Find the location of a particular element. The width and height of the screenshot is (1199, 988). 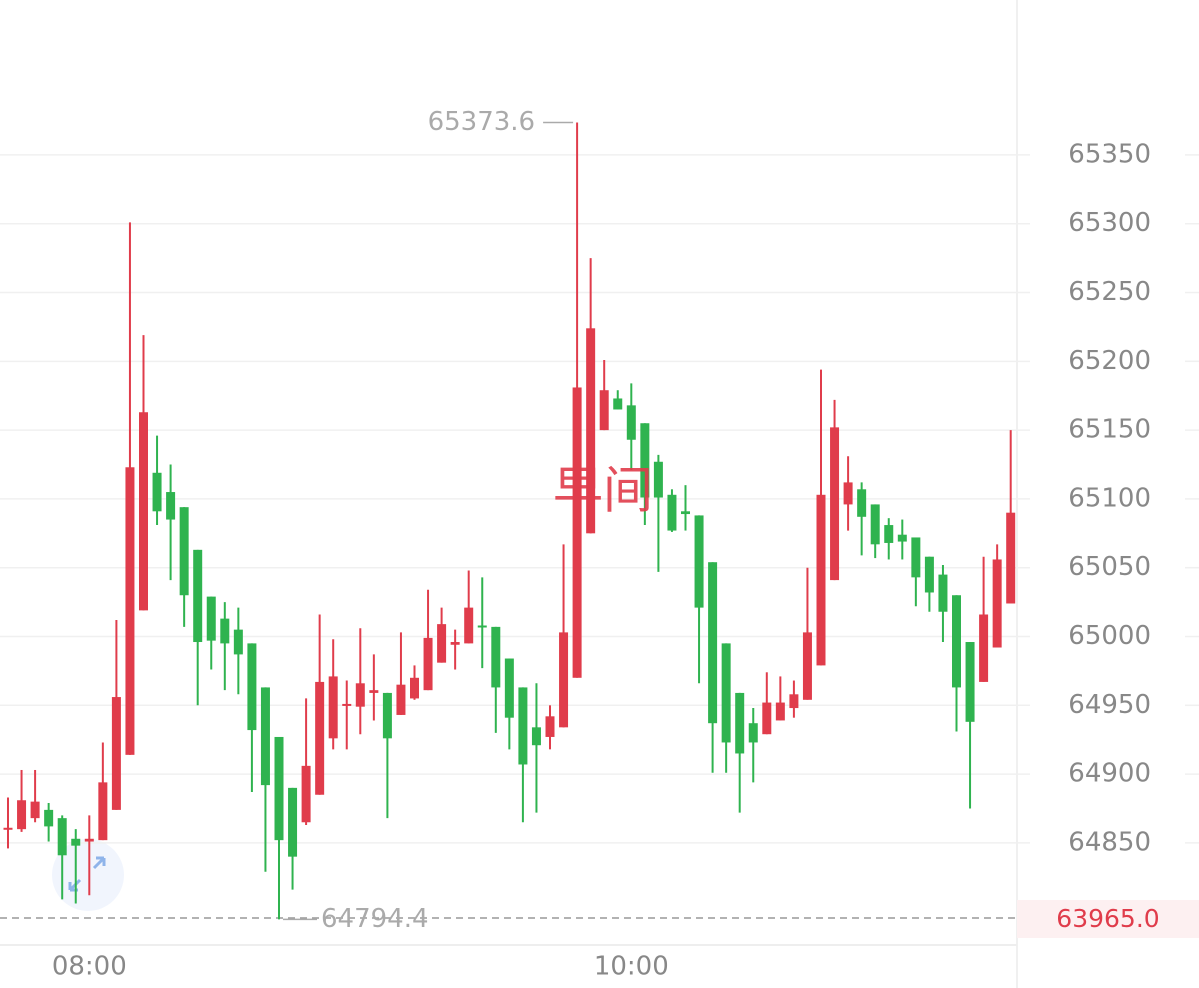

y-tick-label: 64950 is located at coordinates (1109, 705).